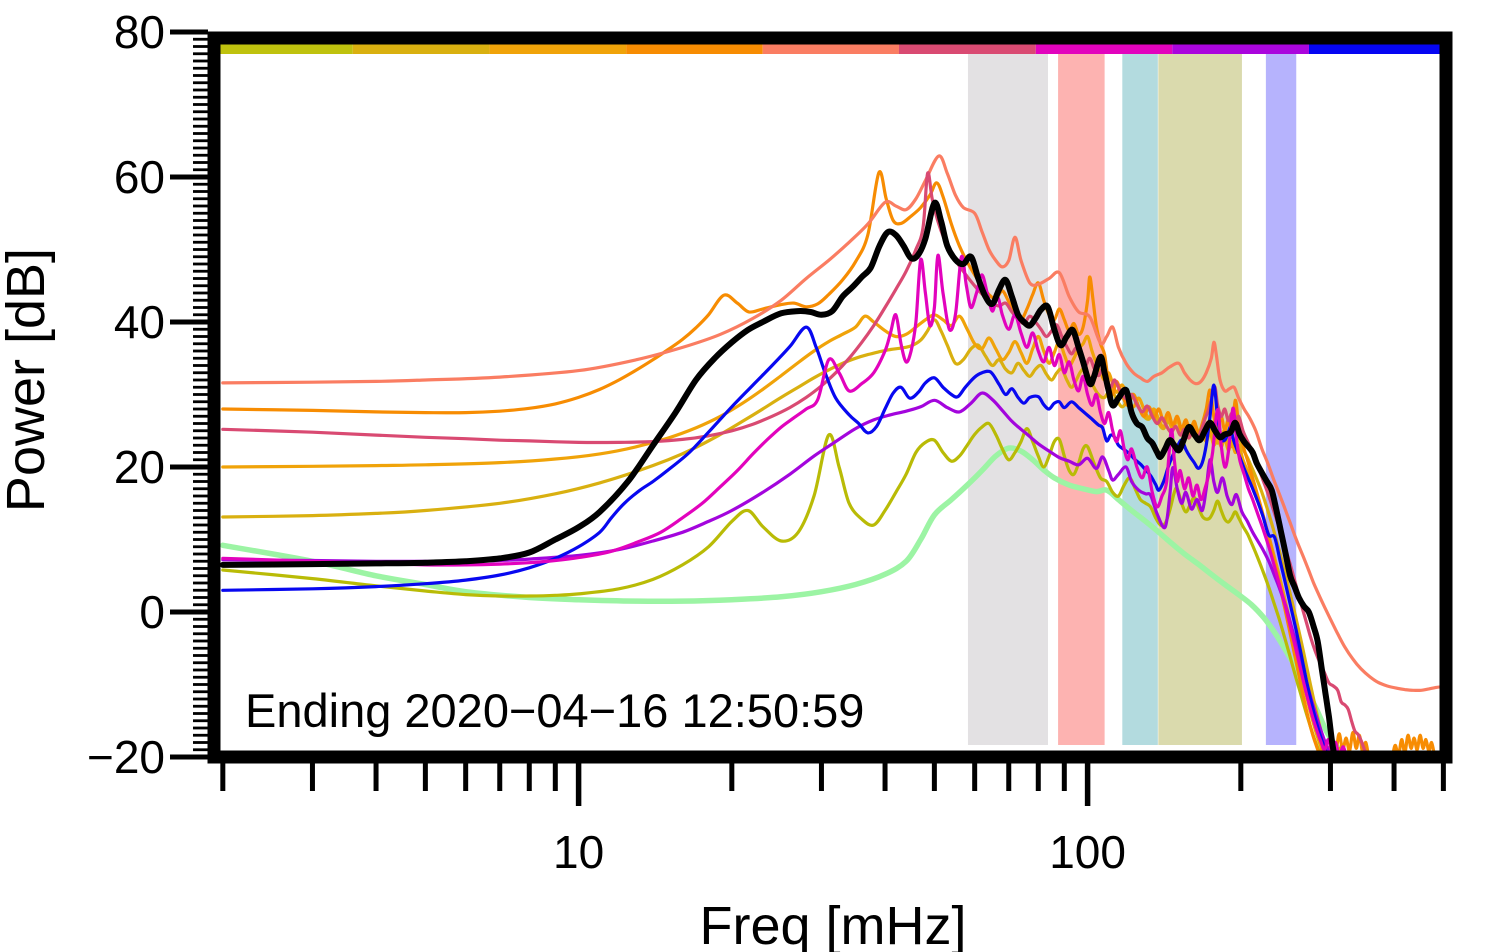 The width and height of the screenshot is (1494, 952). What do you see at coordinates (28, 380) in the screenshot?
I see `y-axis-title: Power [dB]` at bounding box center [28, 380].